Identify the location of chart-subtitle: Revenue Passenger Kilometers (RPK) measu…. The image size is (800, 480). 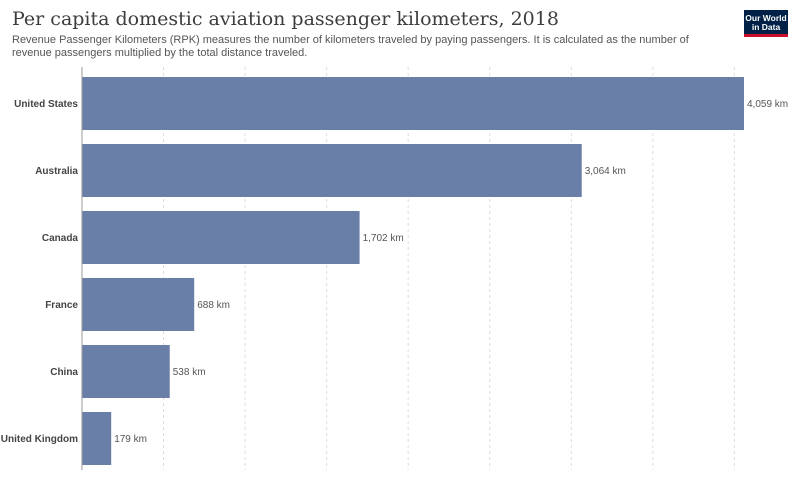
(350, 46).